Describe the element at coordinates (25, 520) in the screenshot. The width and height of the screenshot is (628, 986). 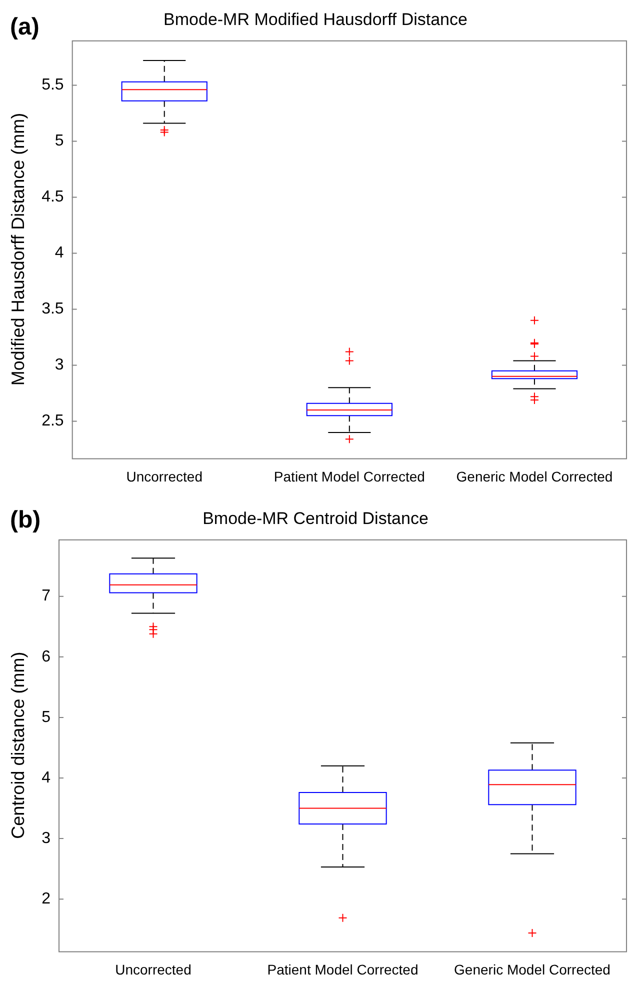
I see `text: (b)` at that location.